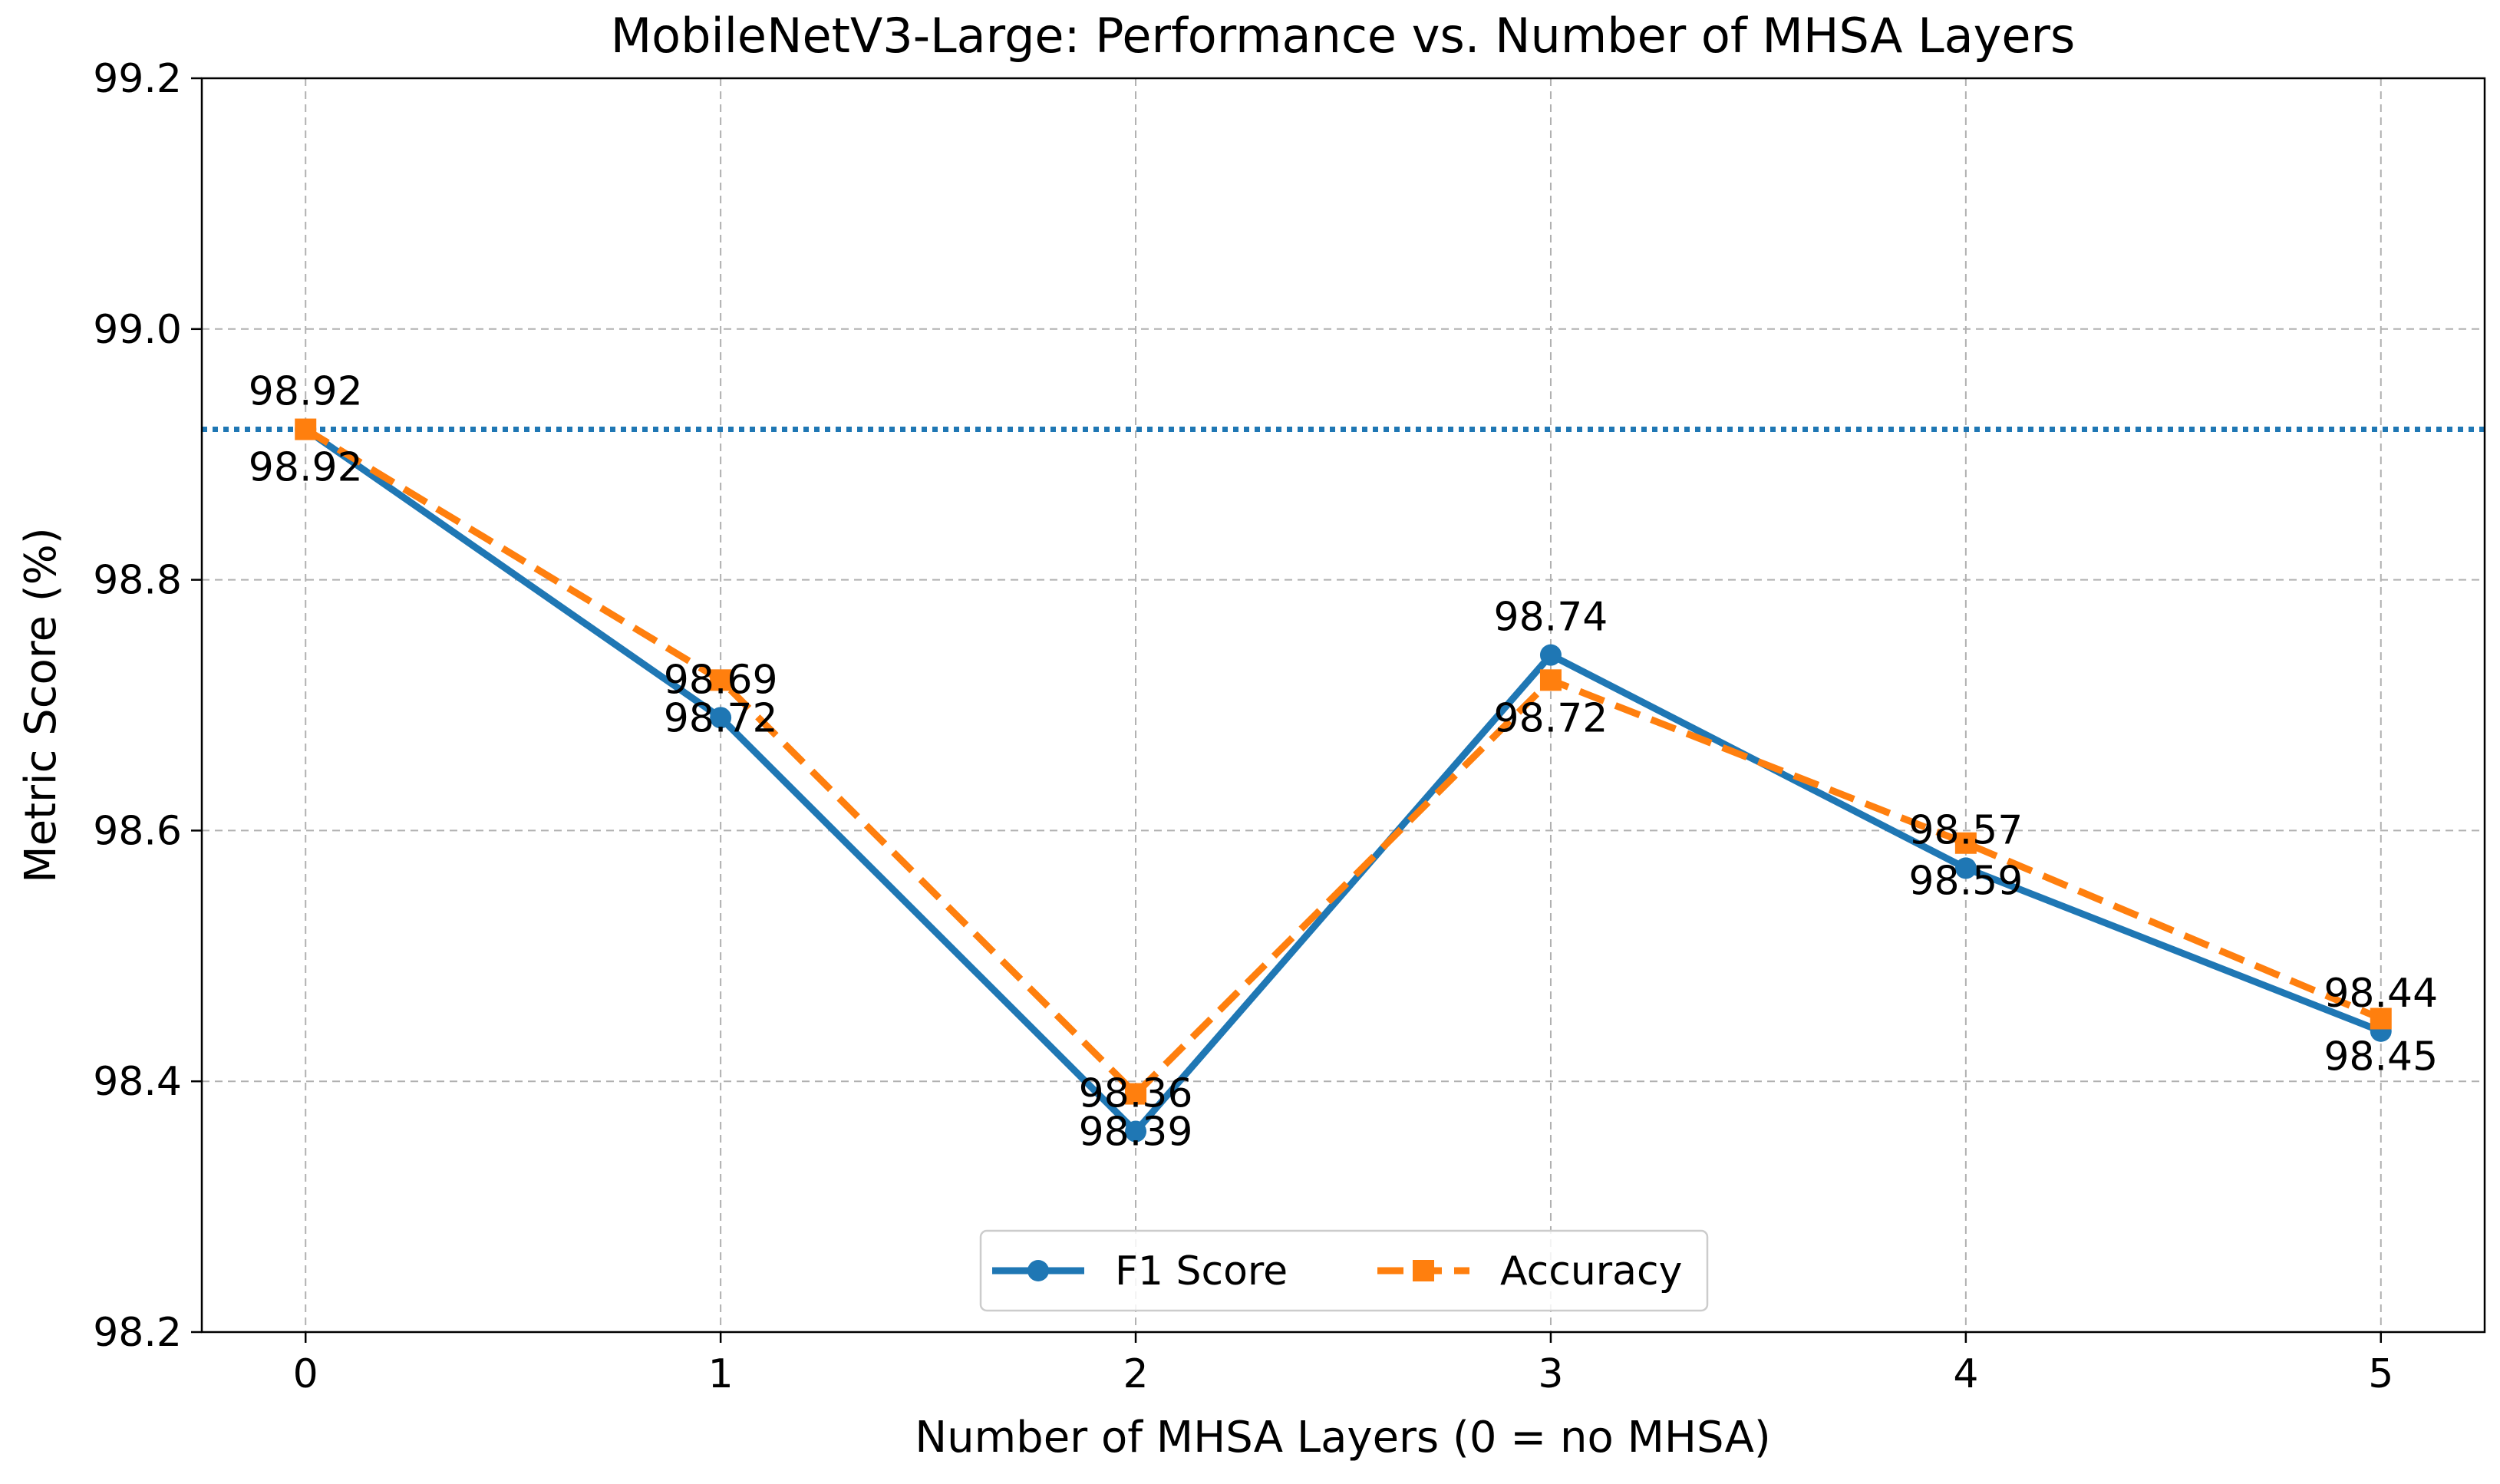  Describe the element at coordinates (2381, 1057) in the screenshot. I see `accuracy-data-label: 98.45` at that location.